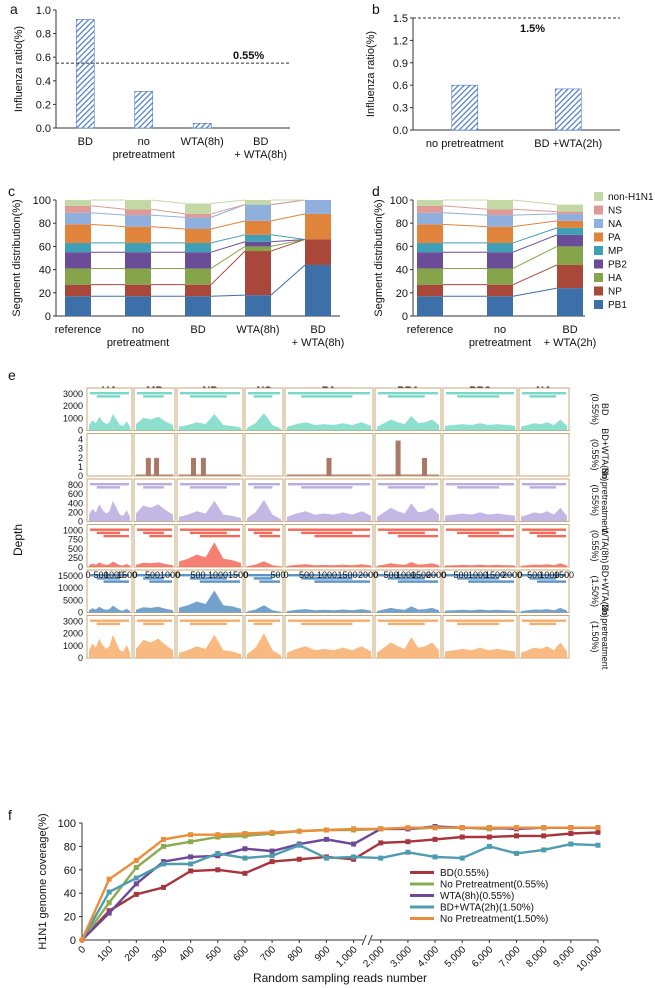  Describe the element at coordinates (615, 224) in the screenshot. I see `legend-label: NA` at that location.